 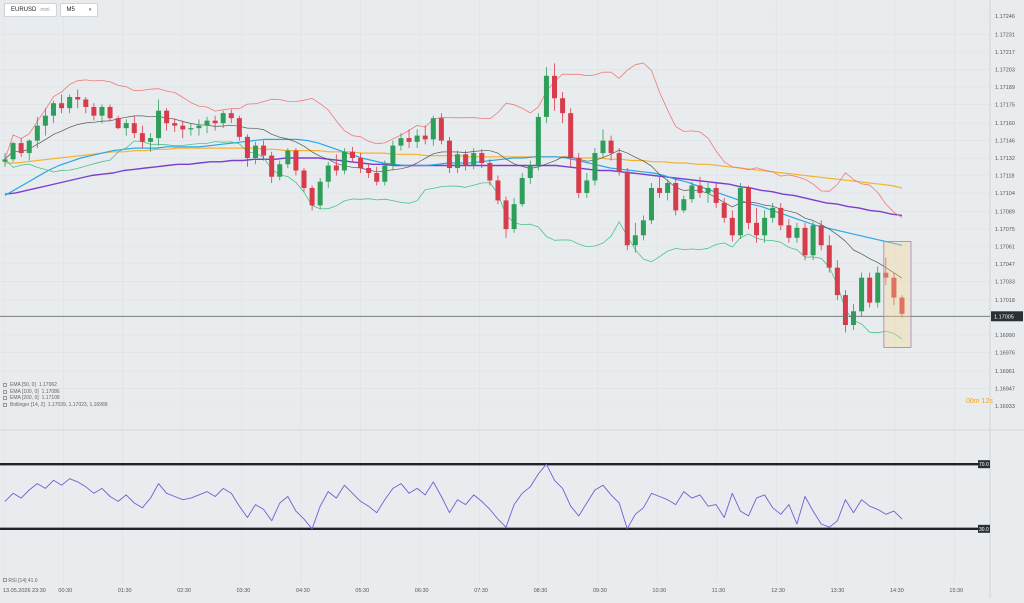 I want to click on legend-ema200: EMA [200, 0] 1.17108, so click(x=55, y=398).